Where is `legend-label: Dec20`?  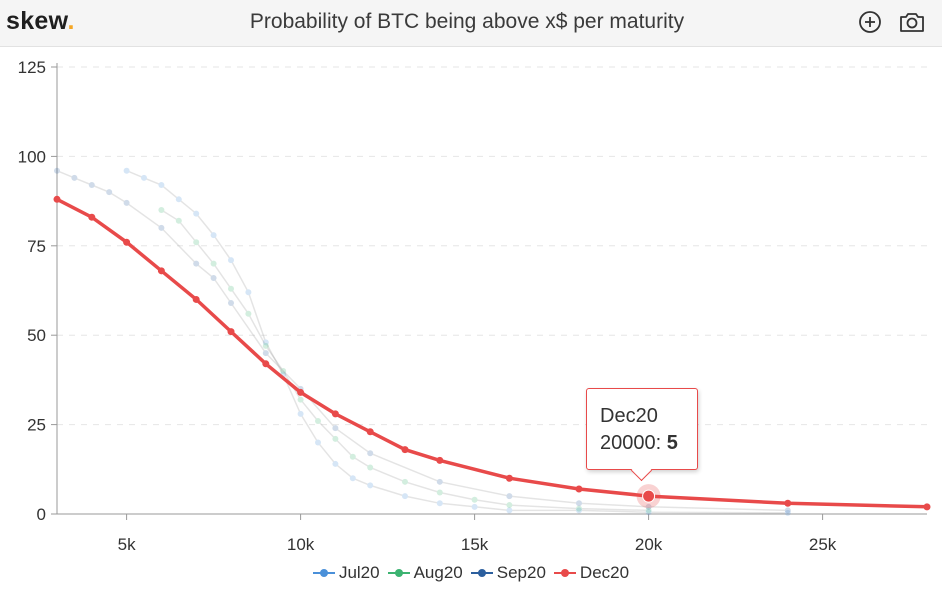
legend-label: Dec20 is located at coordinates (604, 572).